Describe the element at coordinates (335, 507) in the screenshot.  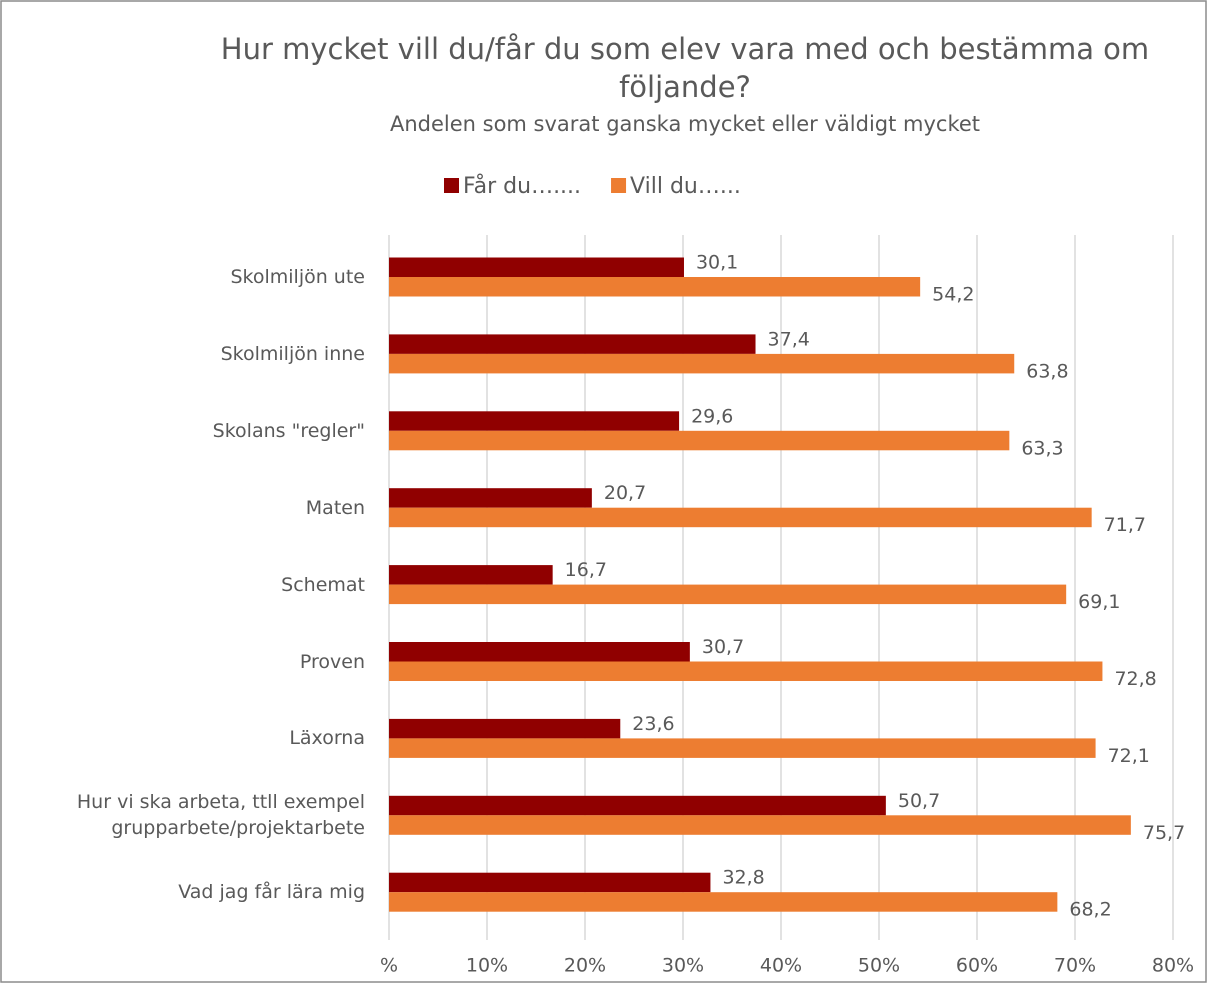
I see `y-tick-label: Maten` at that location.